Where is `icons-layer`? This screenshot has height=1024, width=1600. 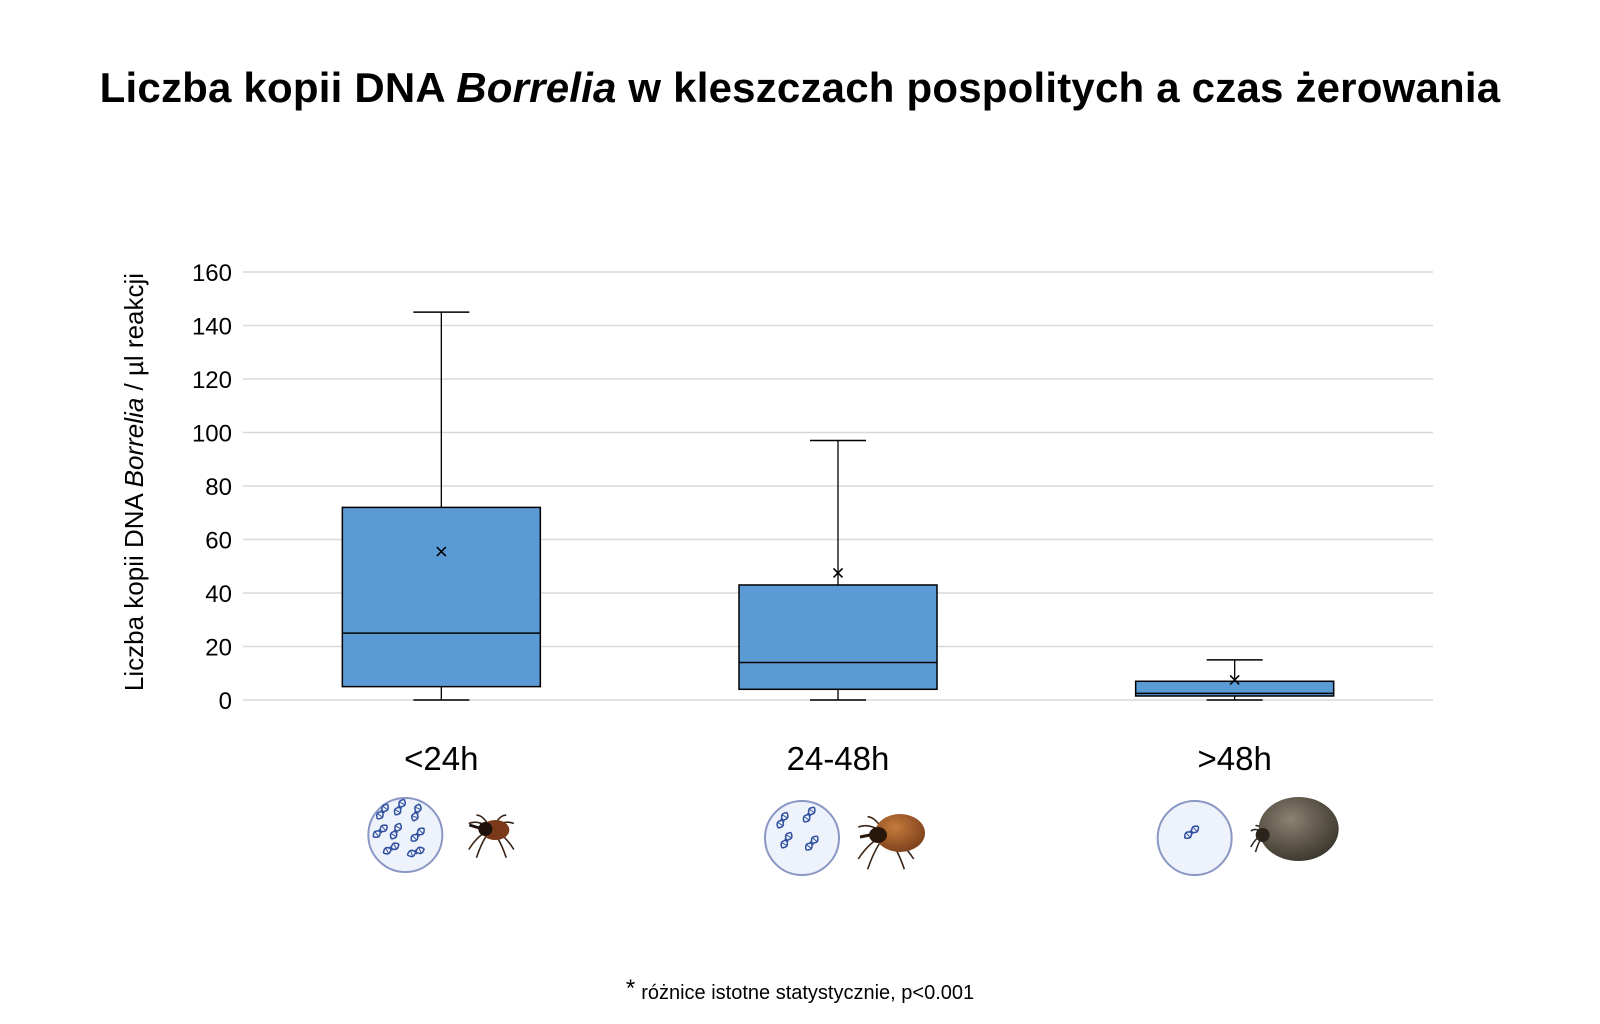
icons-layer is located at coordinates (853, 836).